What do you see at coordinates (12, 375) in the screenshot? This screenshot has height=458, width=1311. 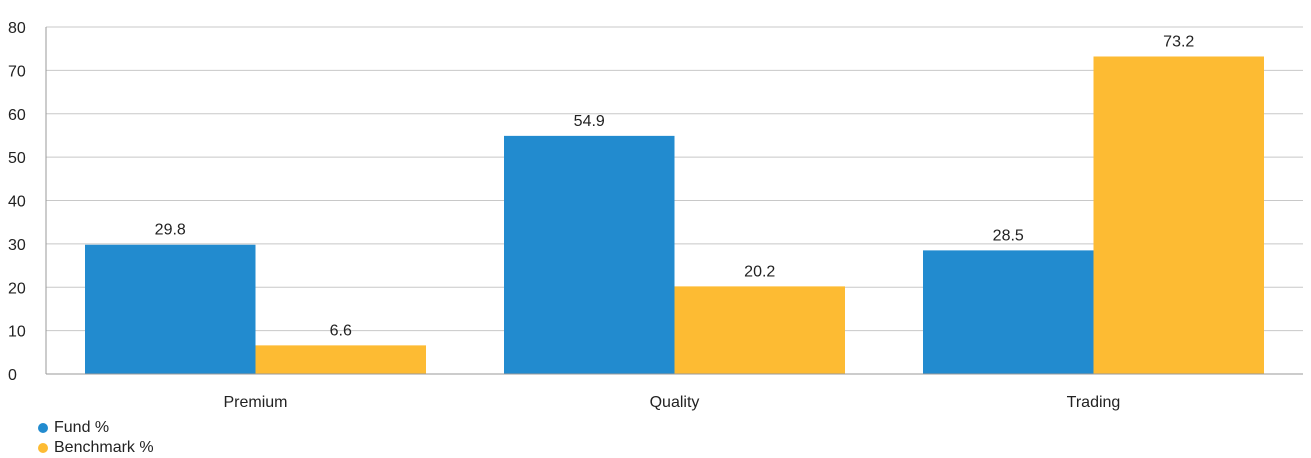 I see `y-tick-label: 0` at bounding box center [12, 375].